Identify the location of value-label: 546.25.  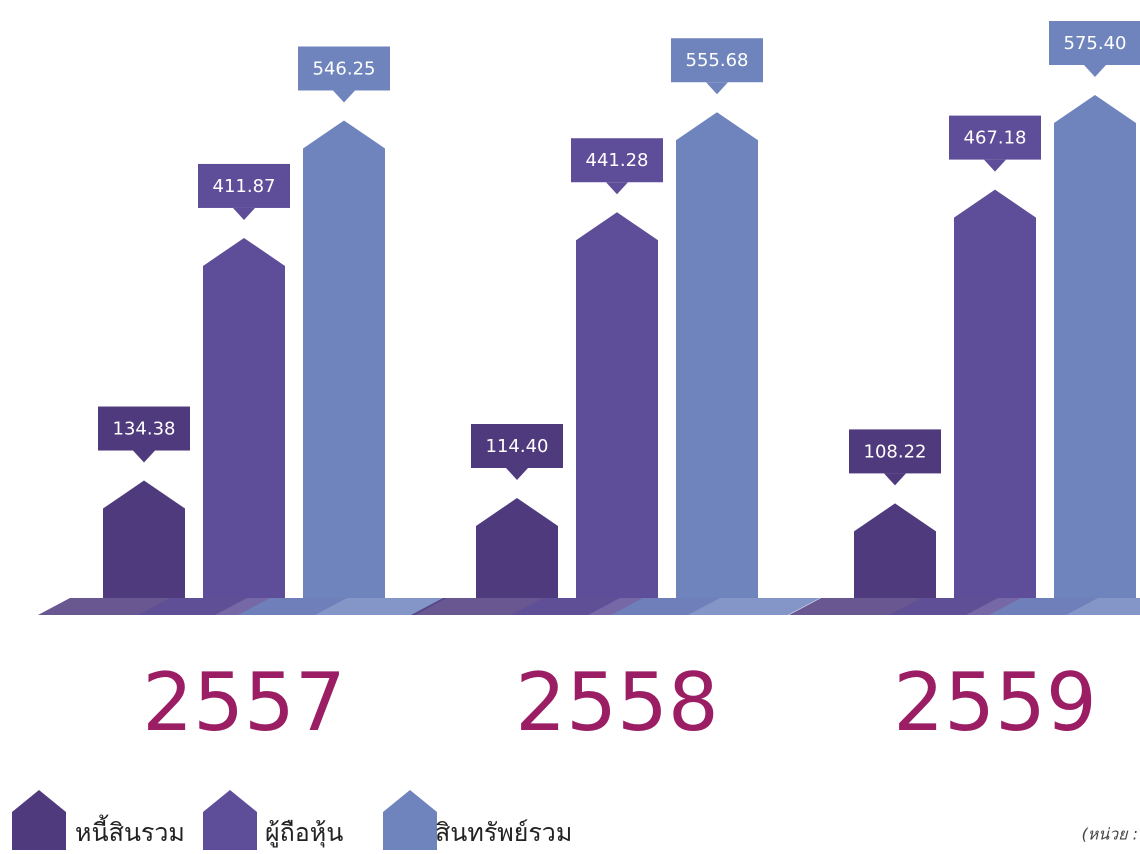
(344, 68).